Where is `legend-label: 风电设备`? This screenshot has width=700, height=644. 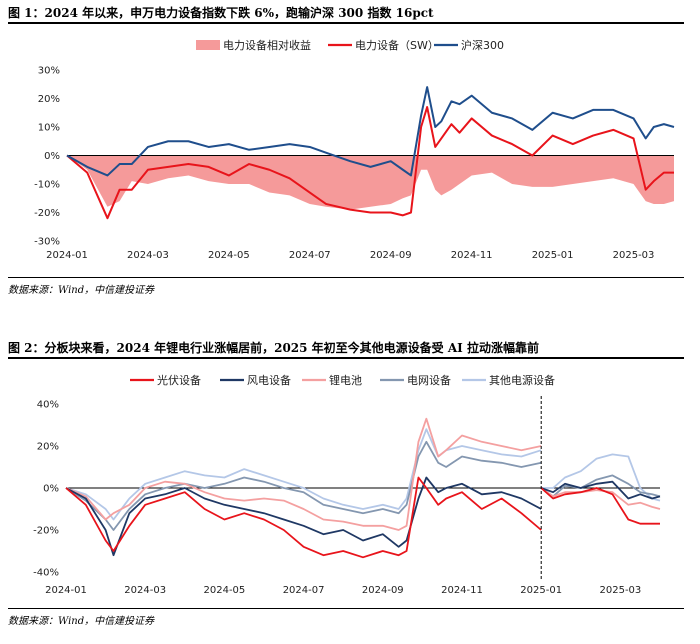 legend-label: 风电设备 is located at coordinates (269, 380).